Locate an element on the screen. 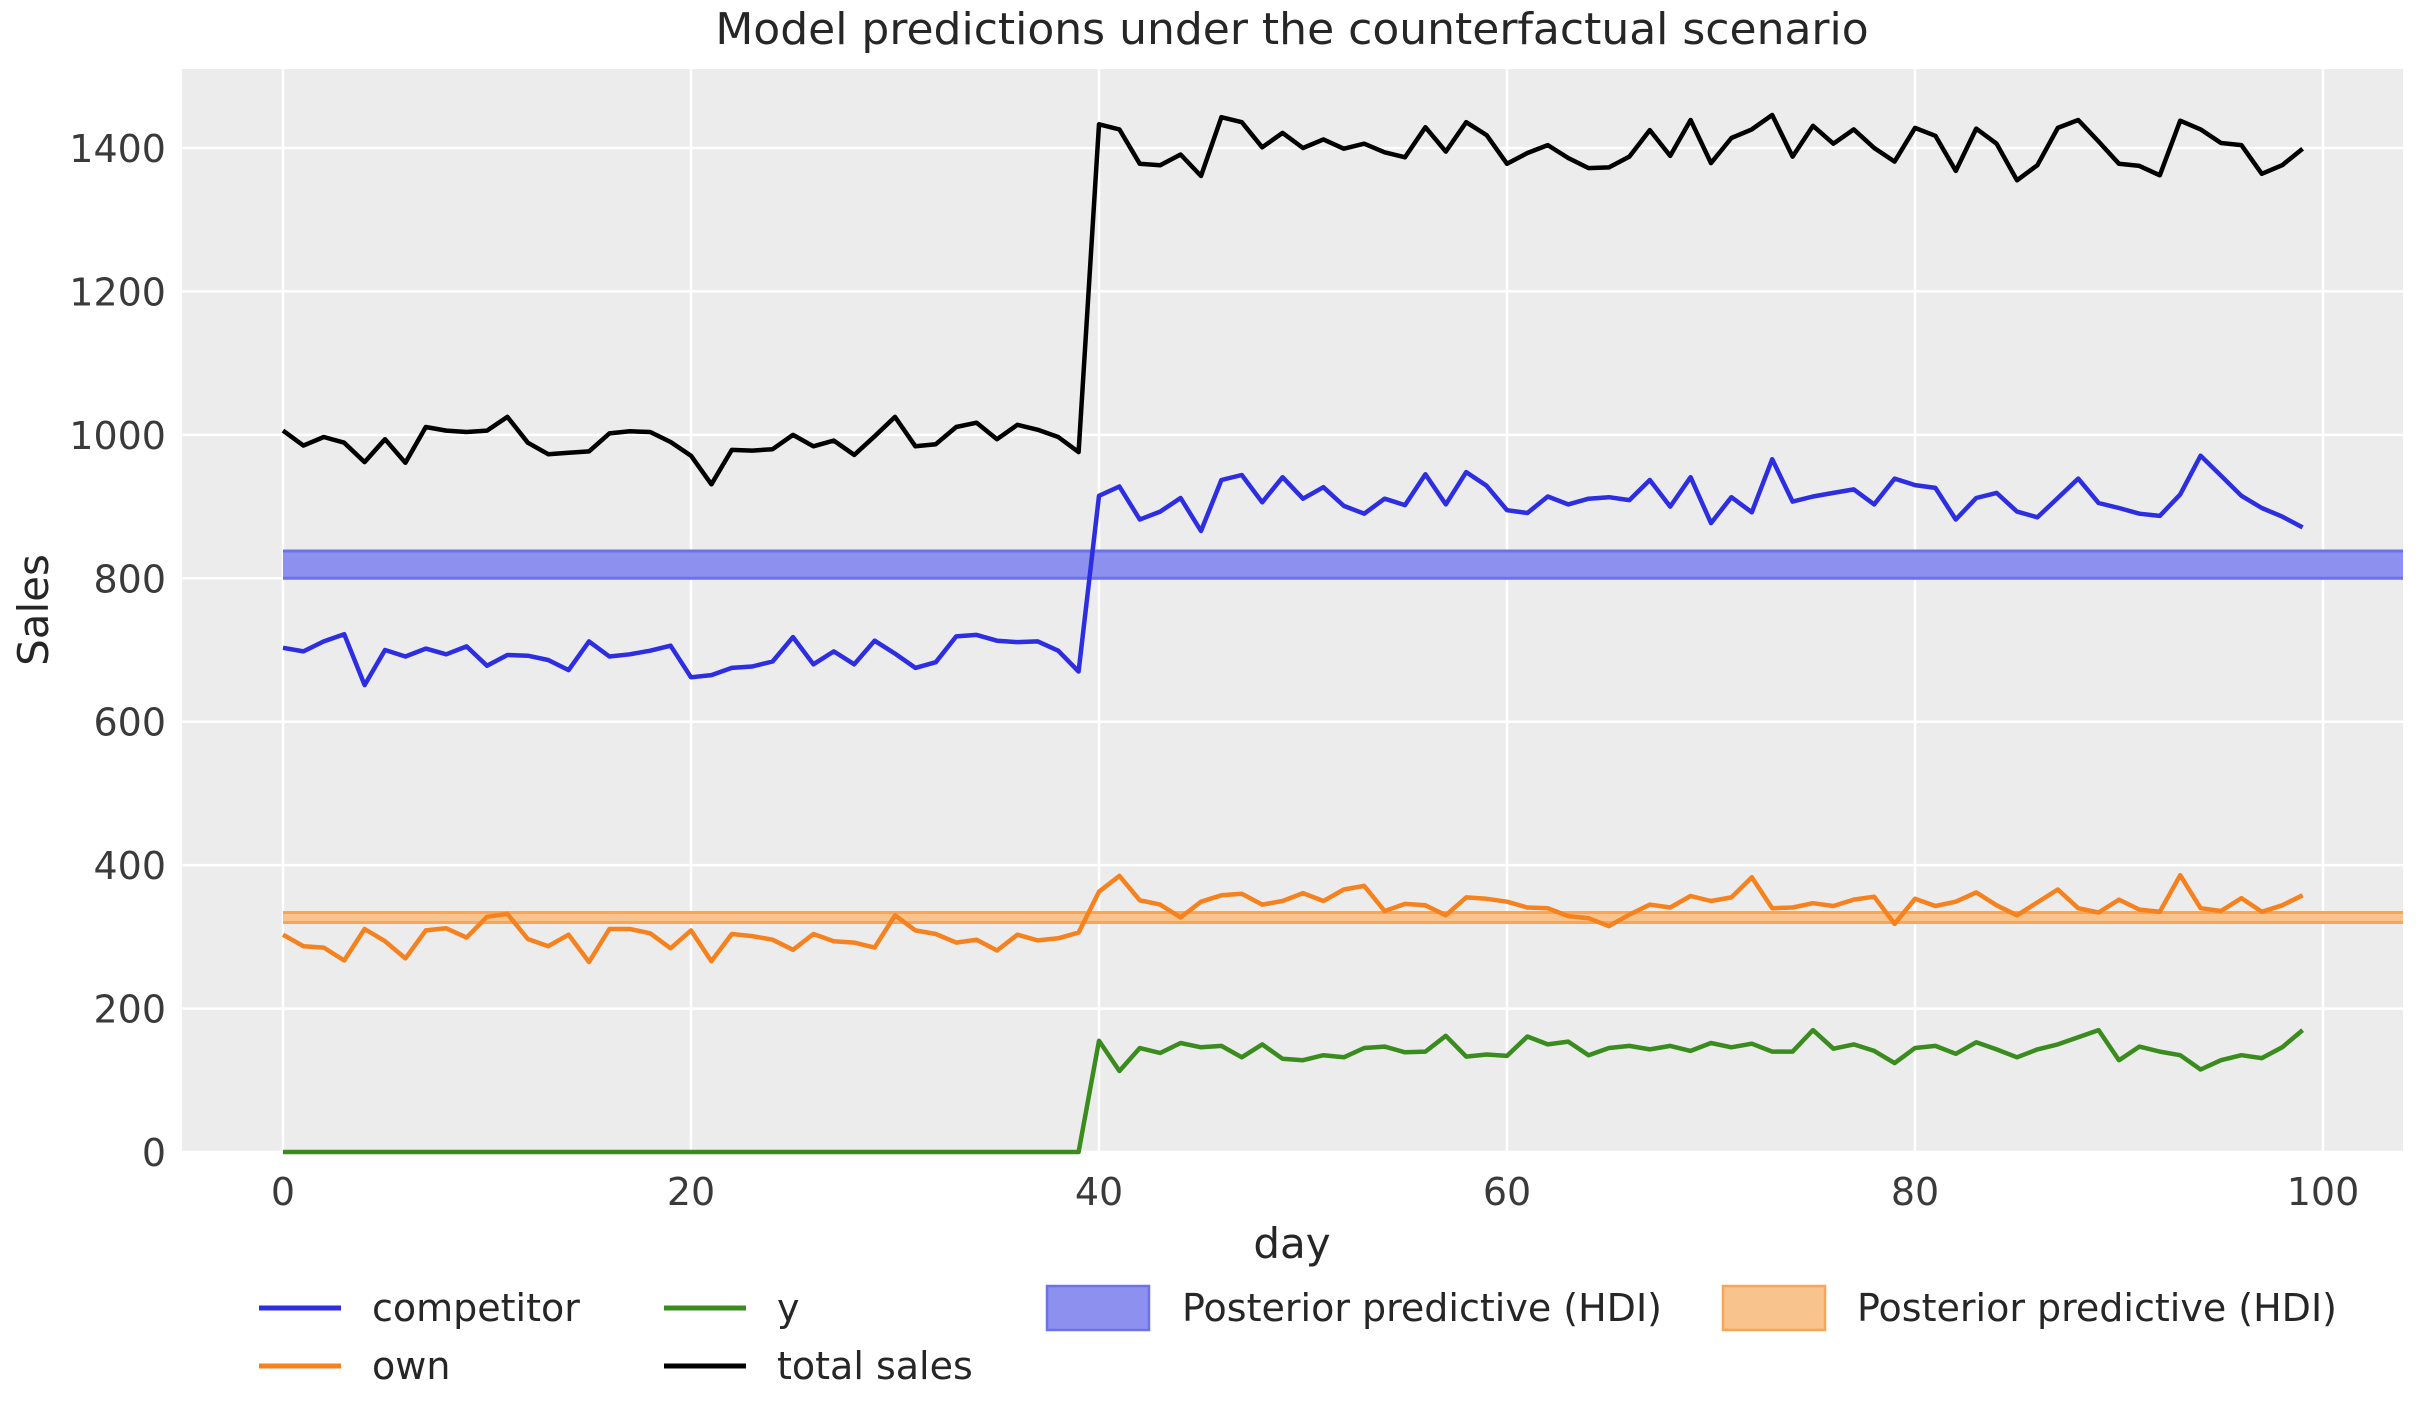  legend-label-y: y is located at coordinates (788, 1308).